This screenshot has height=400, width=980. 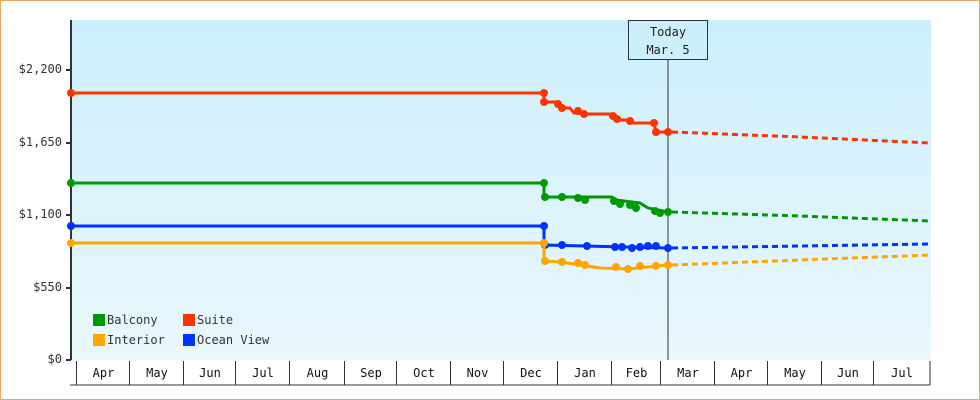 What do you see at coordinates (54, 359) in the screenshot?
I see `y-tick-label: $0` at bounding box center [54, 359].